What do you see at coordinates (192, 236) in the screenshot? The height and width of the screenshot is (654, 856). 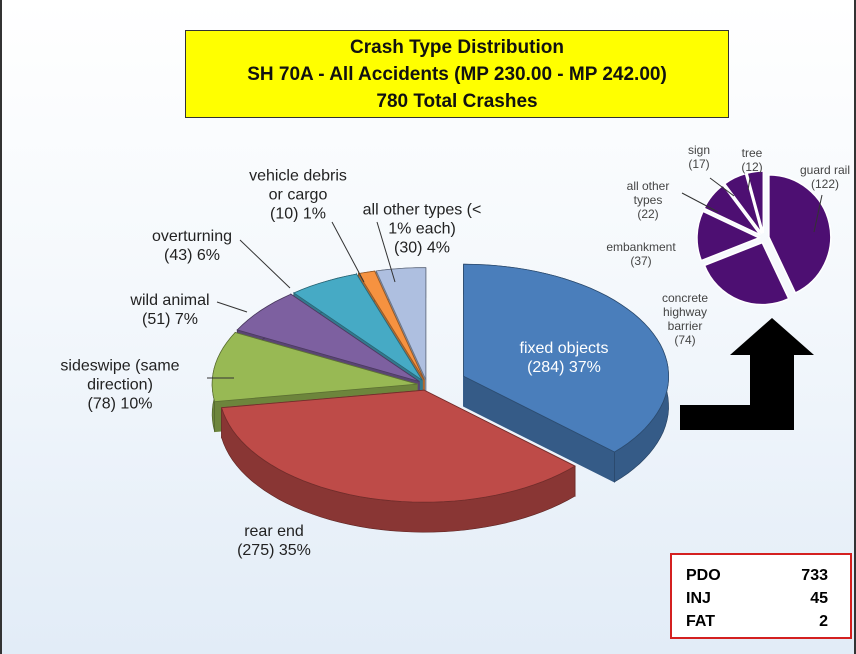 I see `category-label: overturning` at bounding box center [192, 236].